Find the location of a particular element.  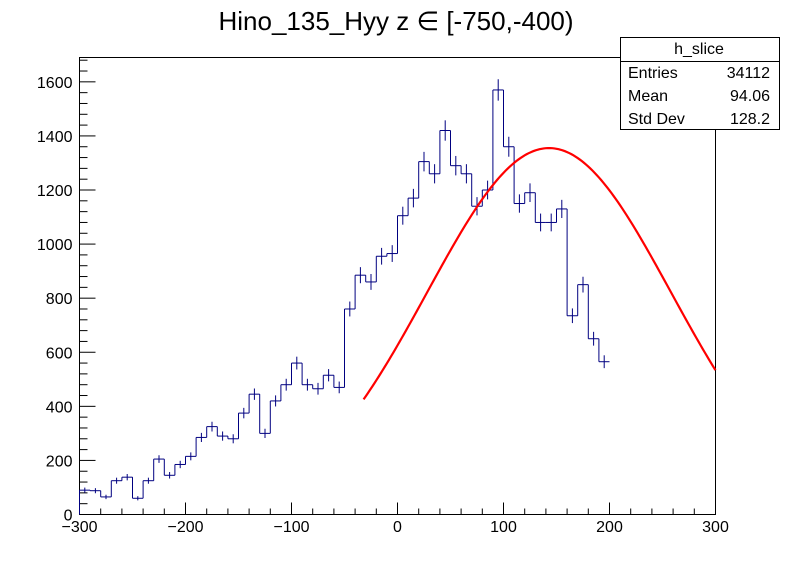

y-tick-label: 1200 is located at coordinates (55, 191).